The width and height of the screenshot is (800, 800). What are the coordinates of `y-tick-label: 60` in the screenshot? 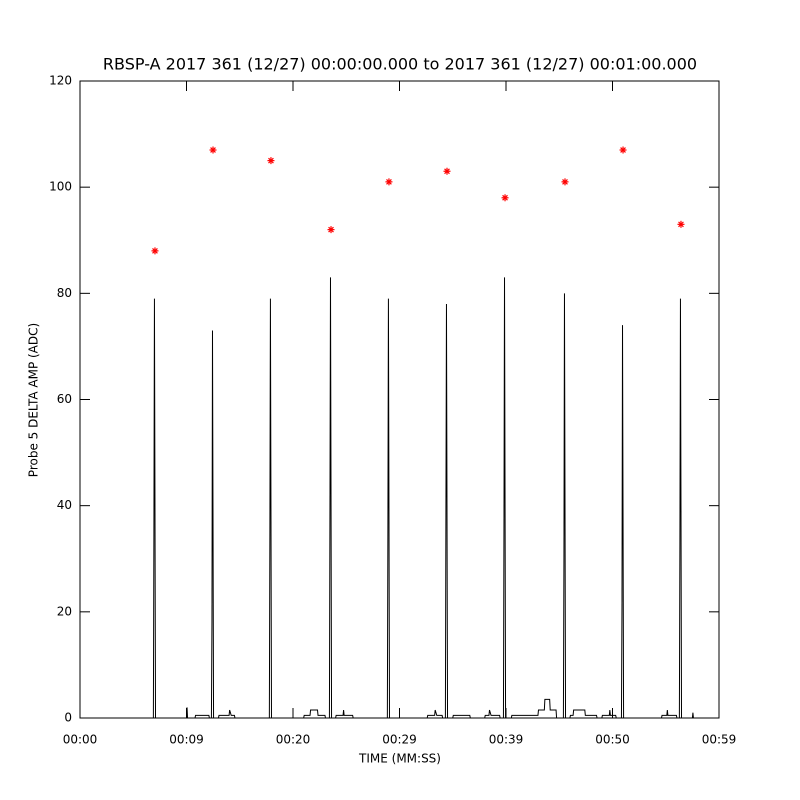 It's located at (64, 399).